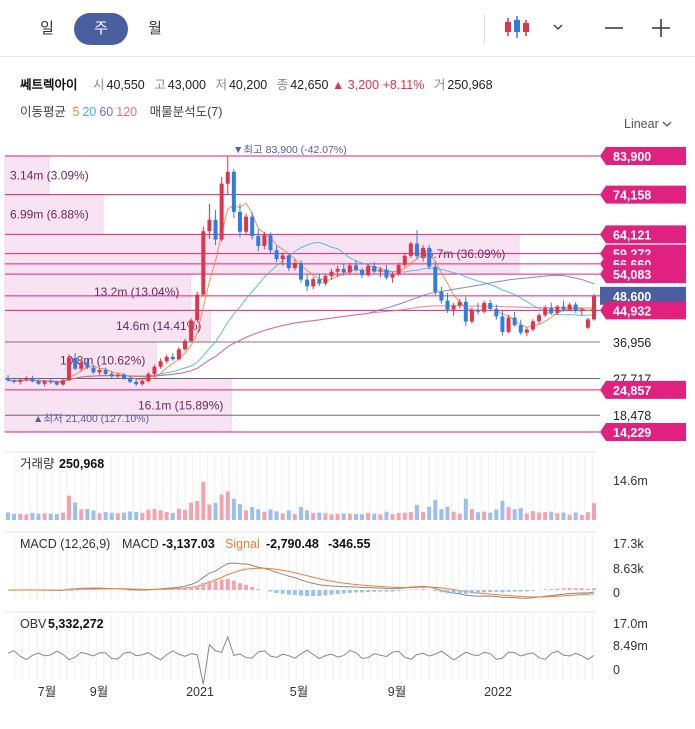 The width and height of the screenshot is (695, 729). Describe the element at coordinates (632, 275) in the screenshot. I see `price-level-label: 54,083` at that location.